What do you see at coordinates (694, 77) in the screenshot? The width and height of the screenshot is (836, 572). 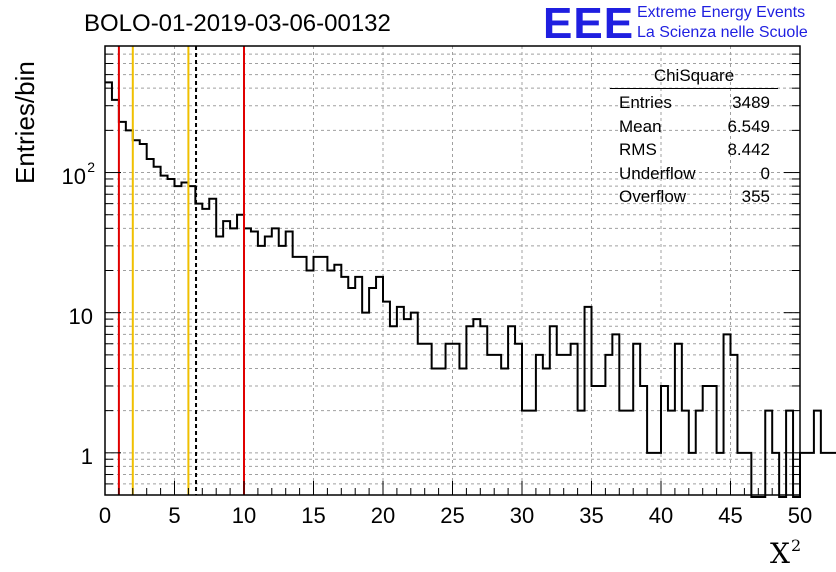 I see `stats-title: ChiSquare` at bounding box center [694, 77].